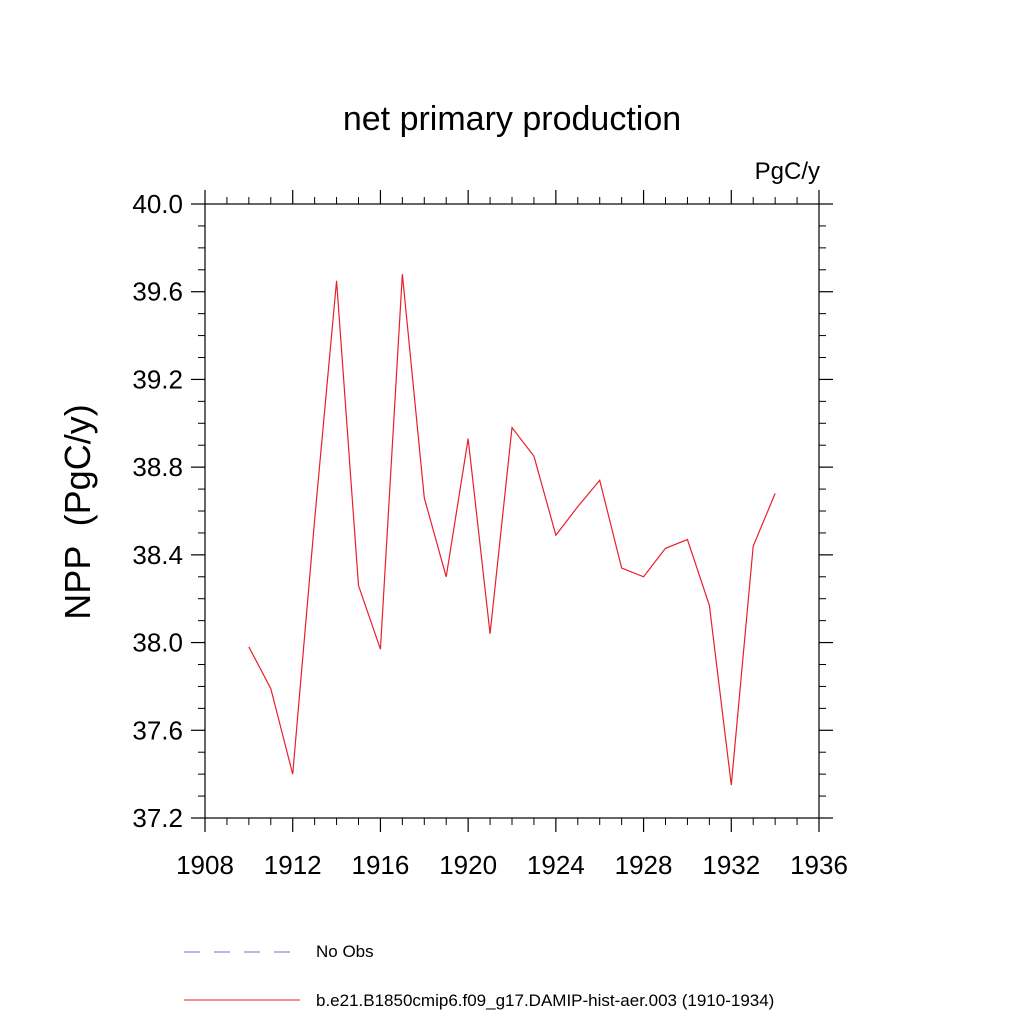  What do you see at coordinates (157, 818) in the screenshot?
I see `y-tick-label: 37.2` at bounding box center [157, 818].